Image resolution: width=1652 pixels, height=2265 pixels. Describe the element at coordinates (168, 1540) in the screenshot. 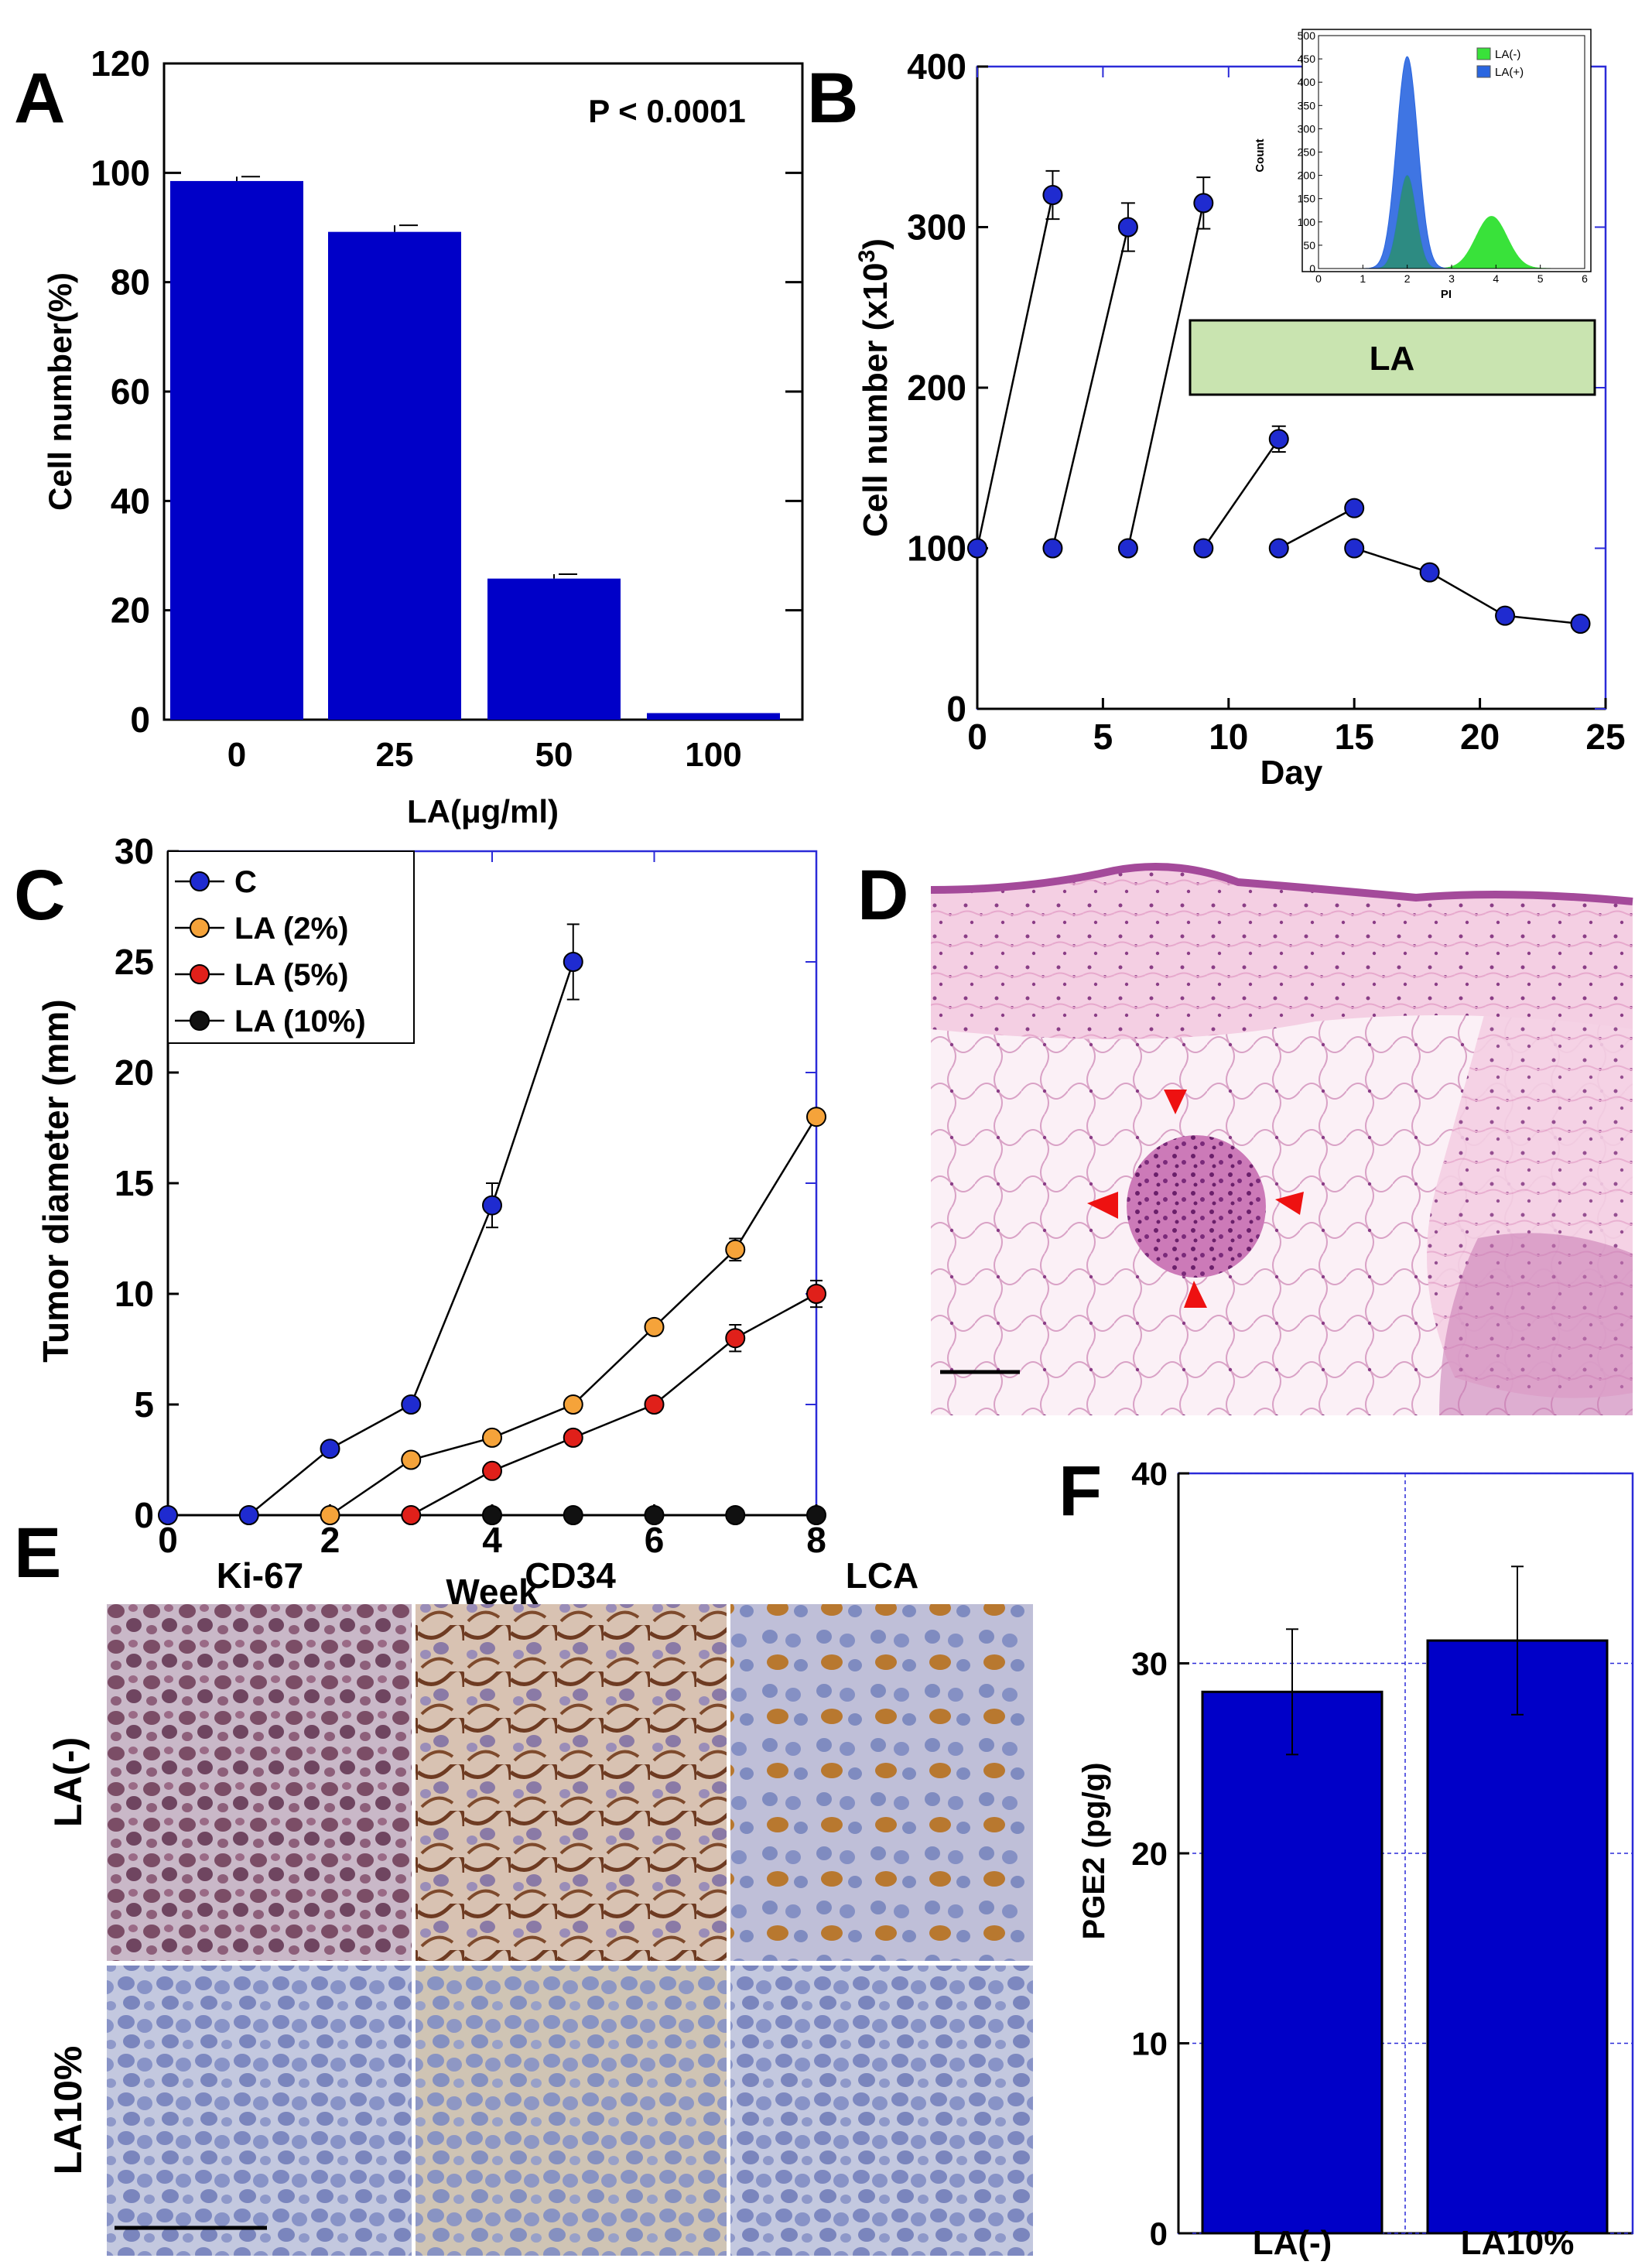

I see `chart-c-xtick-label-0: 0` at that location.